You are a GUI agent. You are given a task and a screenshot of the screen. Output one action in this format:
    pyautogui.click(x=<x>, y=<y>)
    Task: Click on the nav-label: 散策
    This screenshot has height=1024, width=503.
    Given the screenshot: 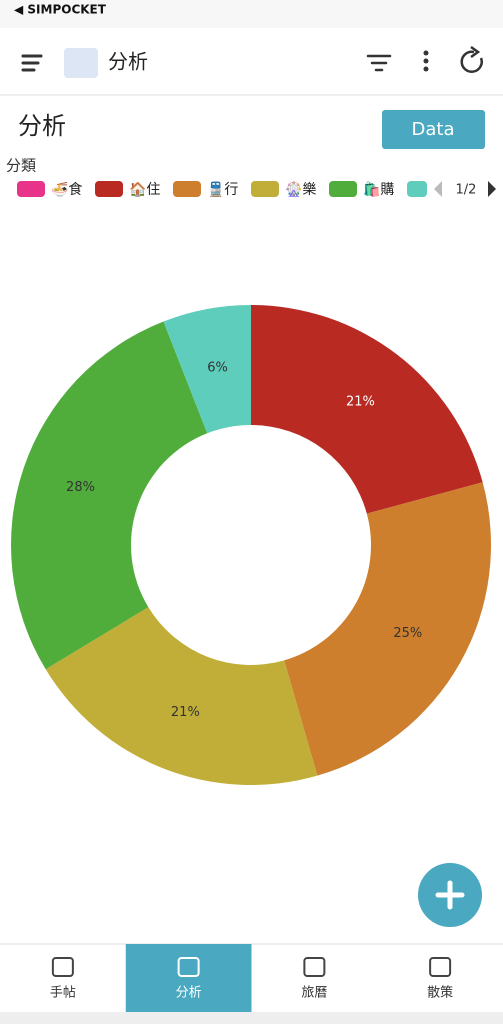 What is the action you would take?
    pyautogui.click(x=440, y=993)
    